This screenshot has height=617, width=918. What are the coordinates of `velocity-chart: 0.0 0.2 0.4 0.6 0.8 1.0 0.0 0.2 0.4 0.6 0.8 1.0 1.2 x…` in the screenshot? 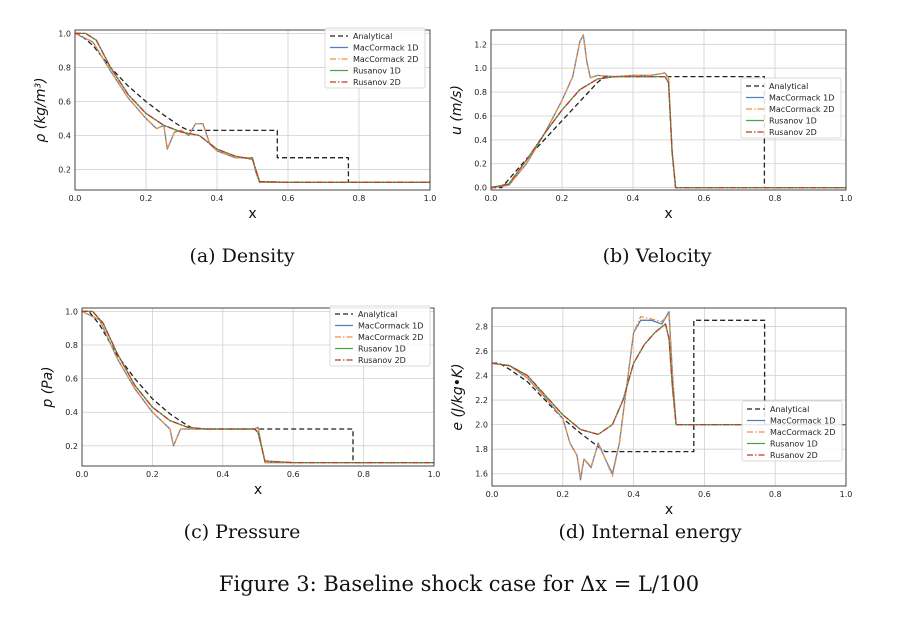 It's located at (651, 125).